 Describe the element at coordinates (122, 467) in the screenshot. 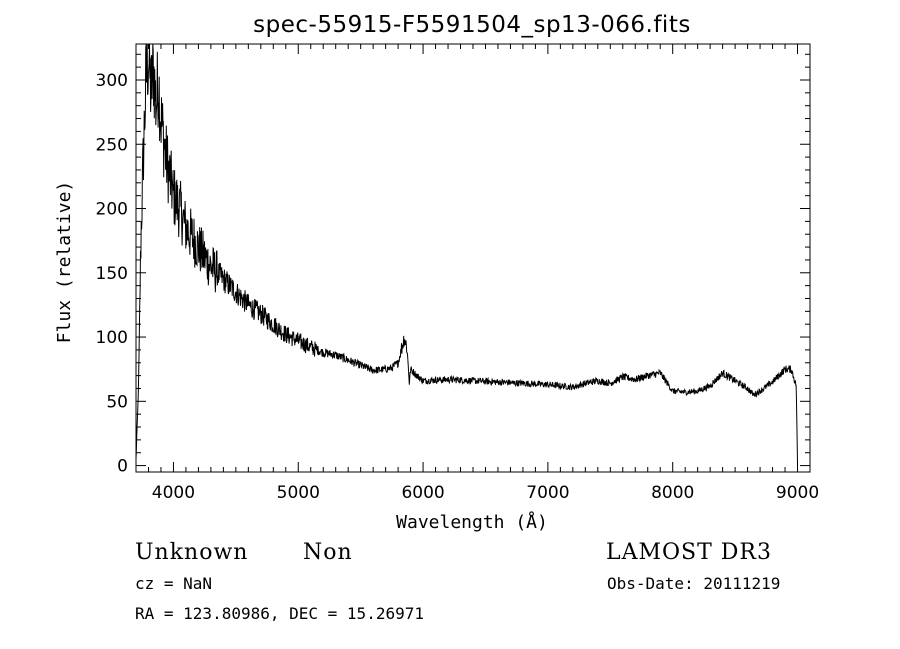

I see `y-tick-label: 0` at that location.